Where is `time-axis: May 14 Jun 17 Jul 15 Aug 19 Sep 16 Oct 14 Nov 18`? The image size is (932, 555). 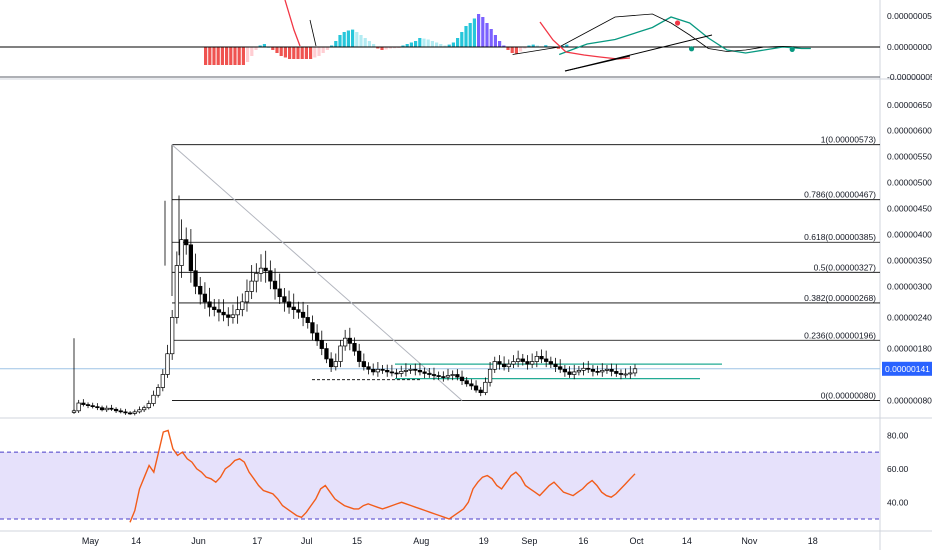 time-axis: May 14 Jun 17 Jul 15 Aug 19 Sep 16 Oct 14 Nov 18 is located at coordinates (450, 541).